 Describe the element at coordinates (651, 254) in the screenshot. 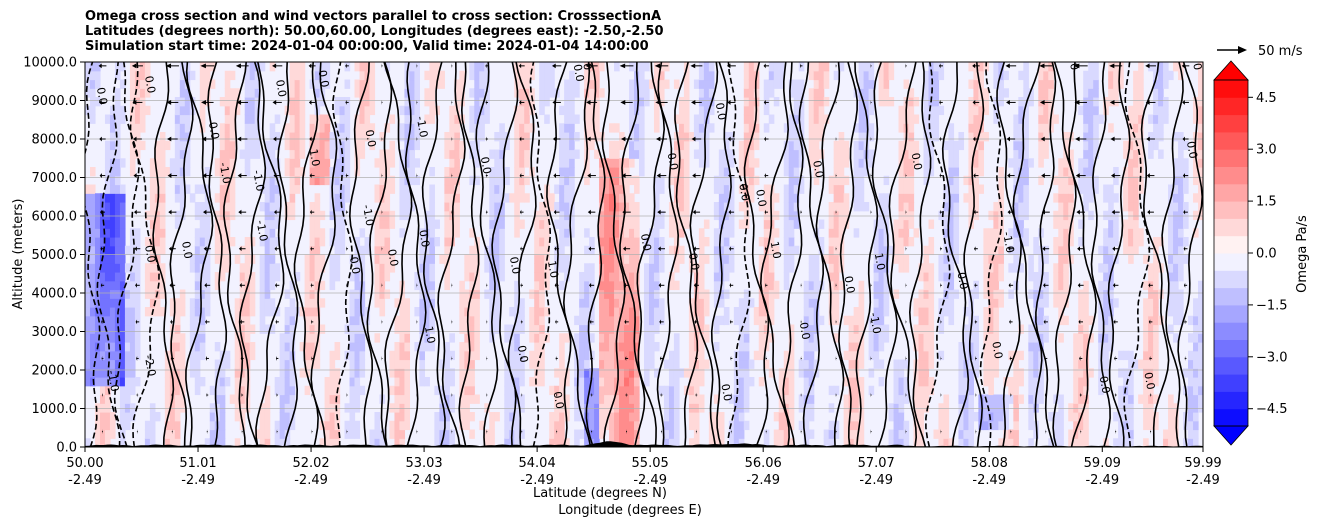

I see `contour-line` at that location.